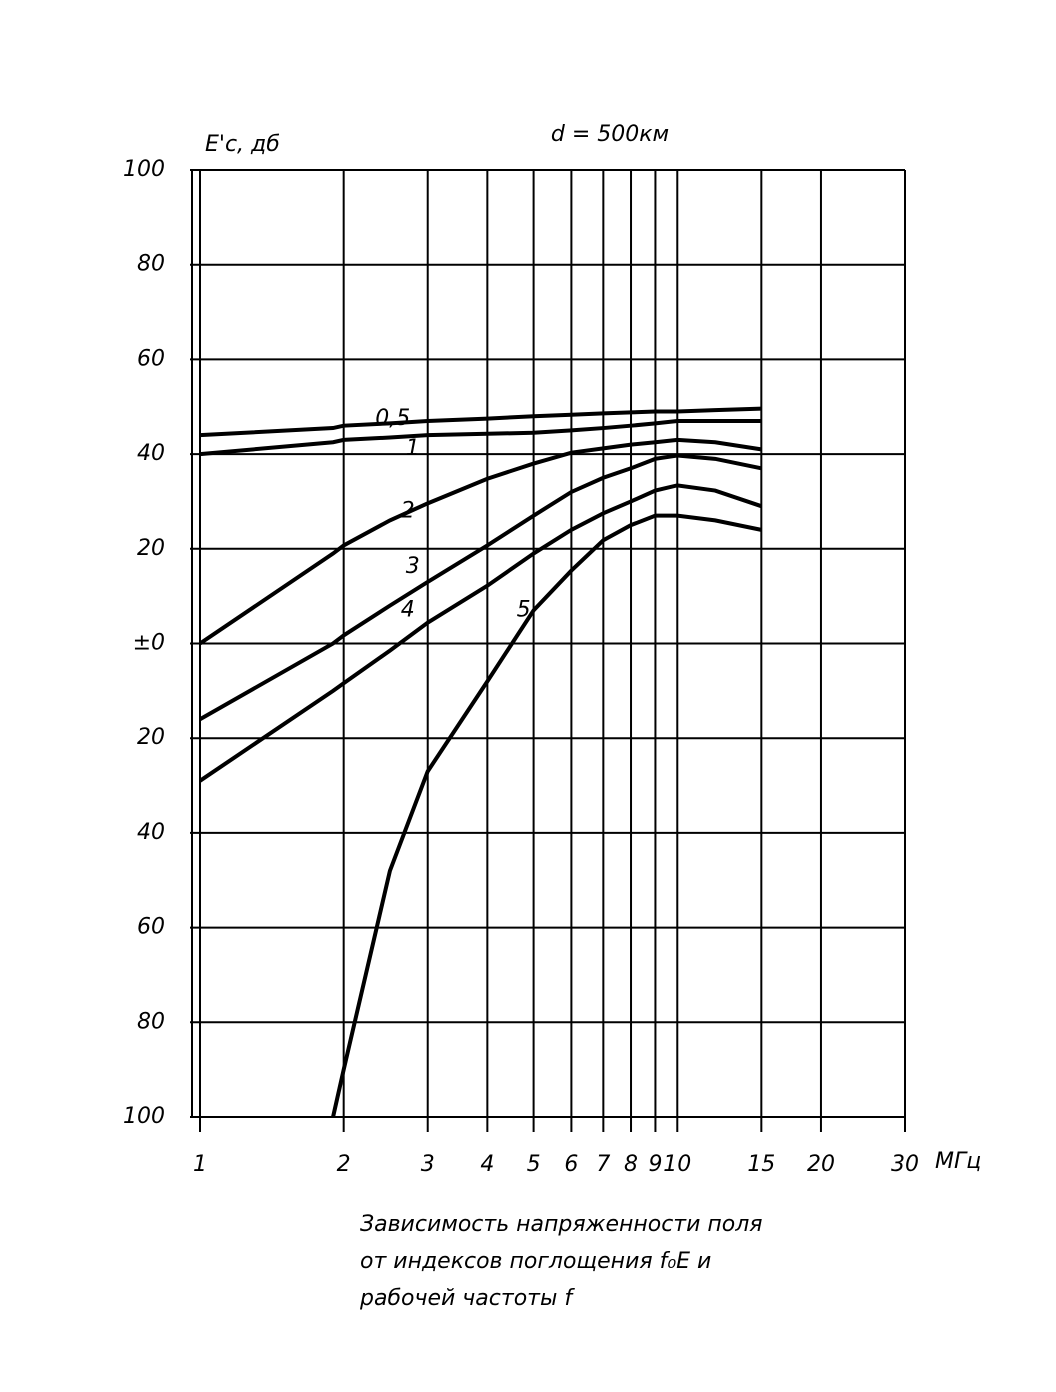 This screenshot has height=1392, width=1056. Describe the element at coordinates (149, 643) in the screenshot. I see `y-tick-label: ±0` at that location.